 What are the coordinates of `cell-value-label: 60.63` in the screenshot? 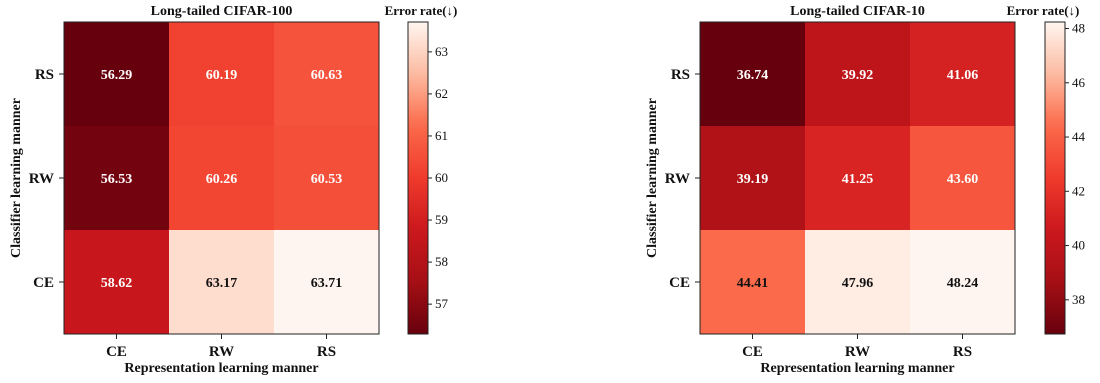 It's located at (327, 75).